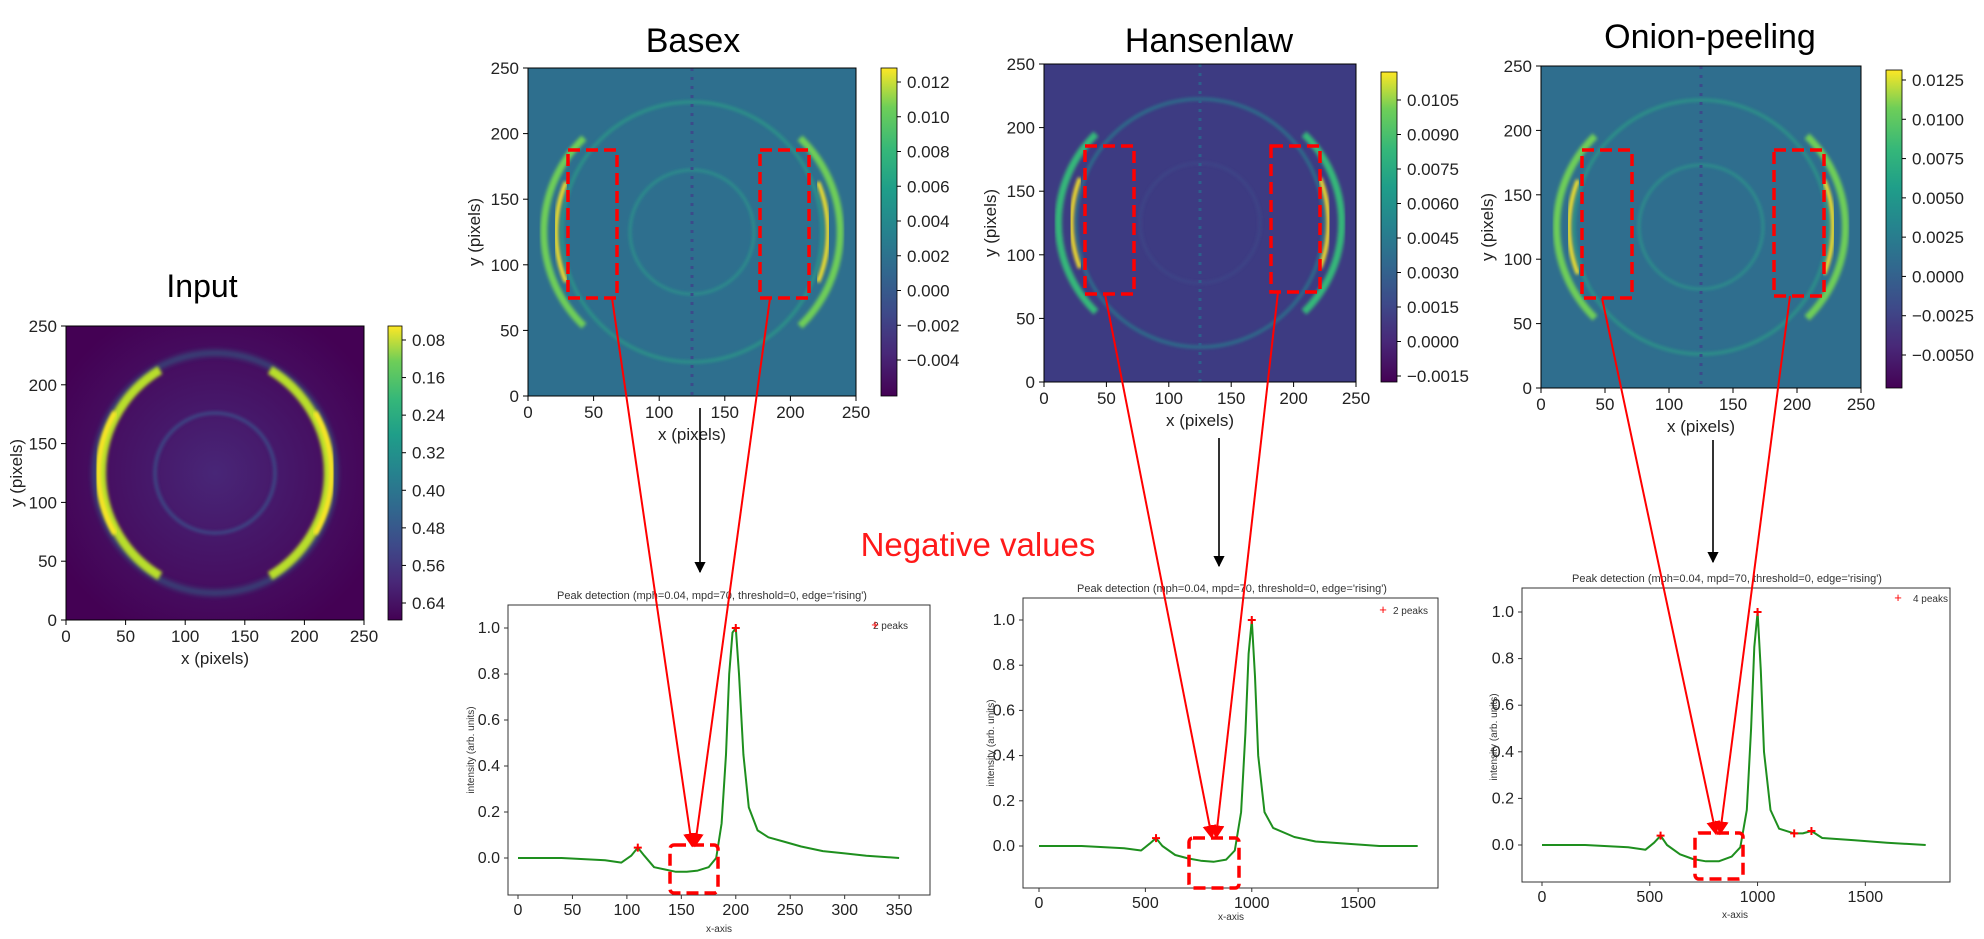  What do you see at coordinates (428, 340) in the screenshot?
I see `colorbar-tick-label: 0.08` at bounding box center [428, 340].